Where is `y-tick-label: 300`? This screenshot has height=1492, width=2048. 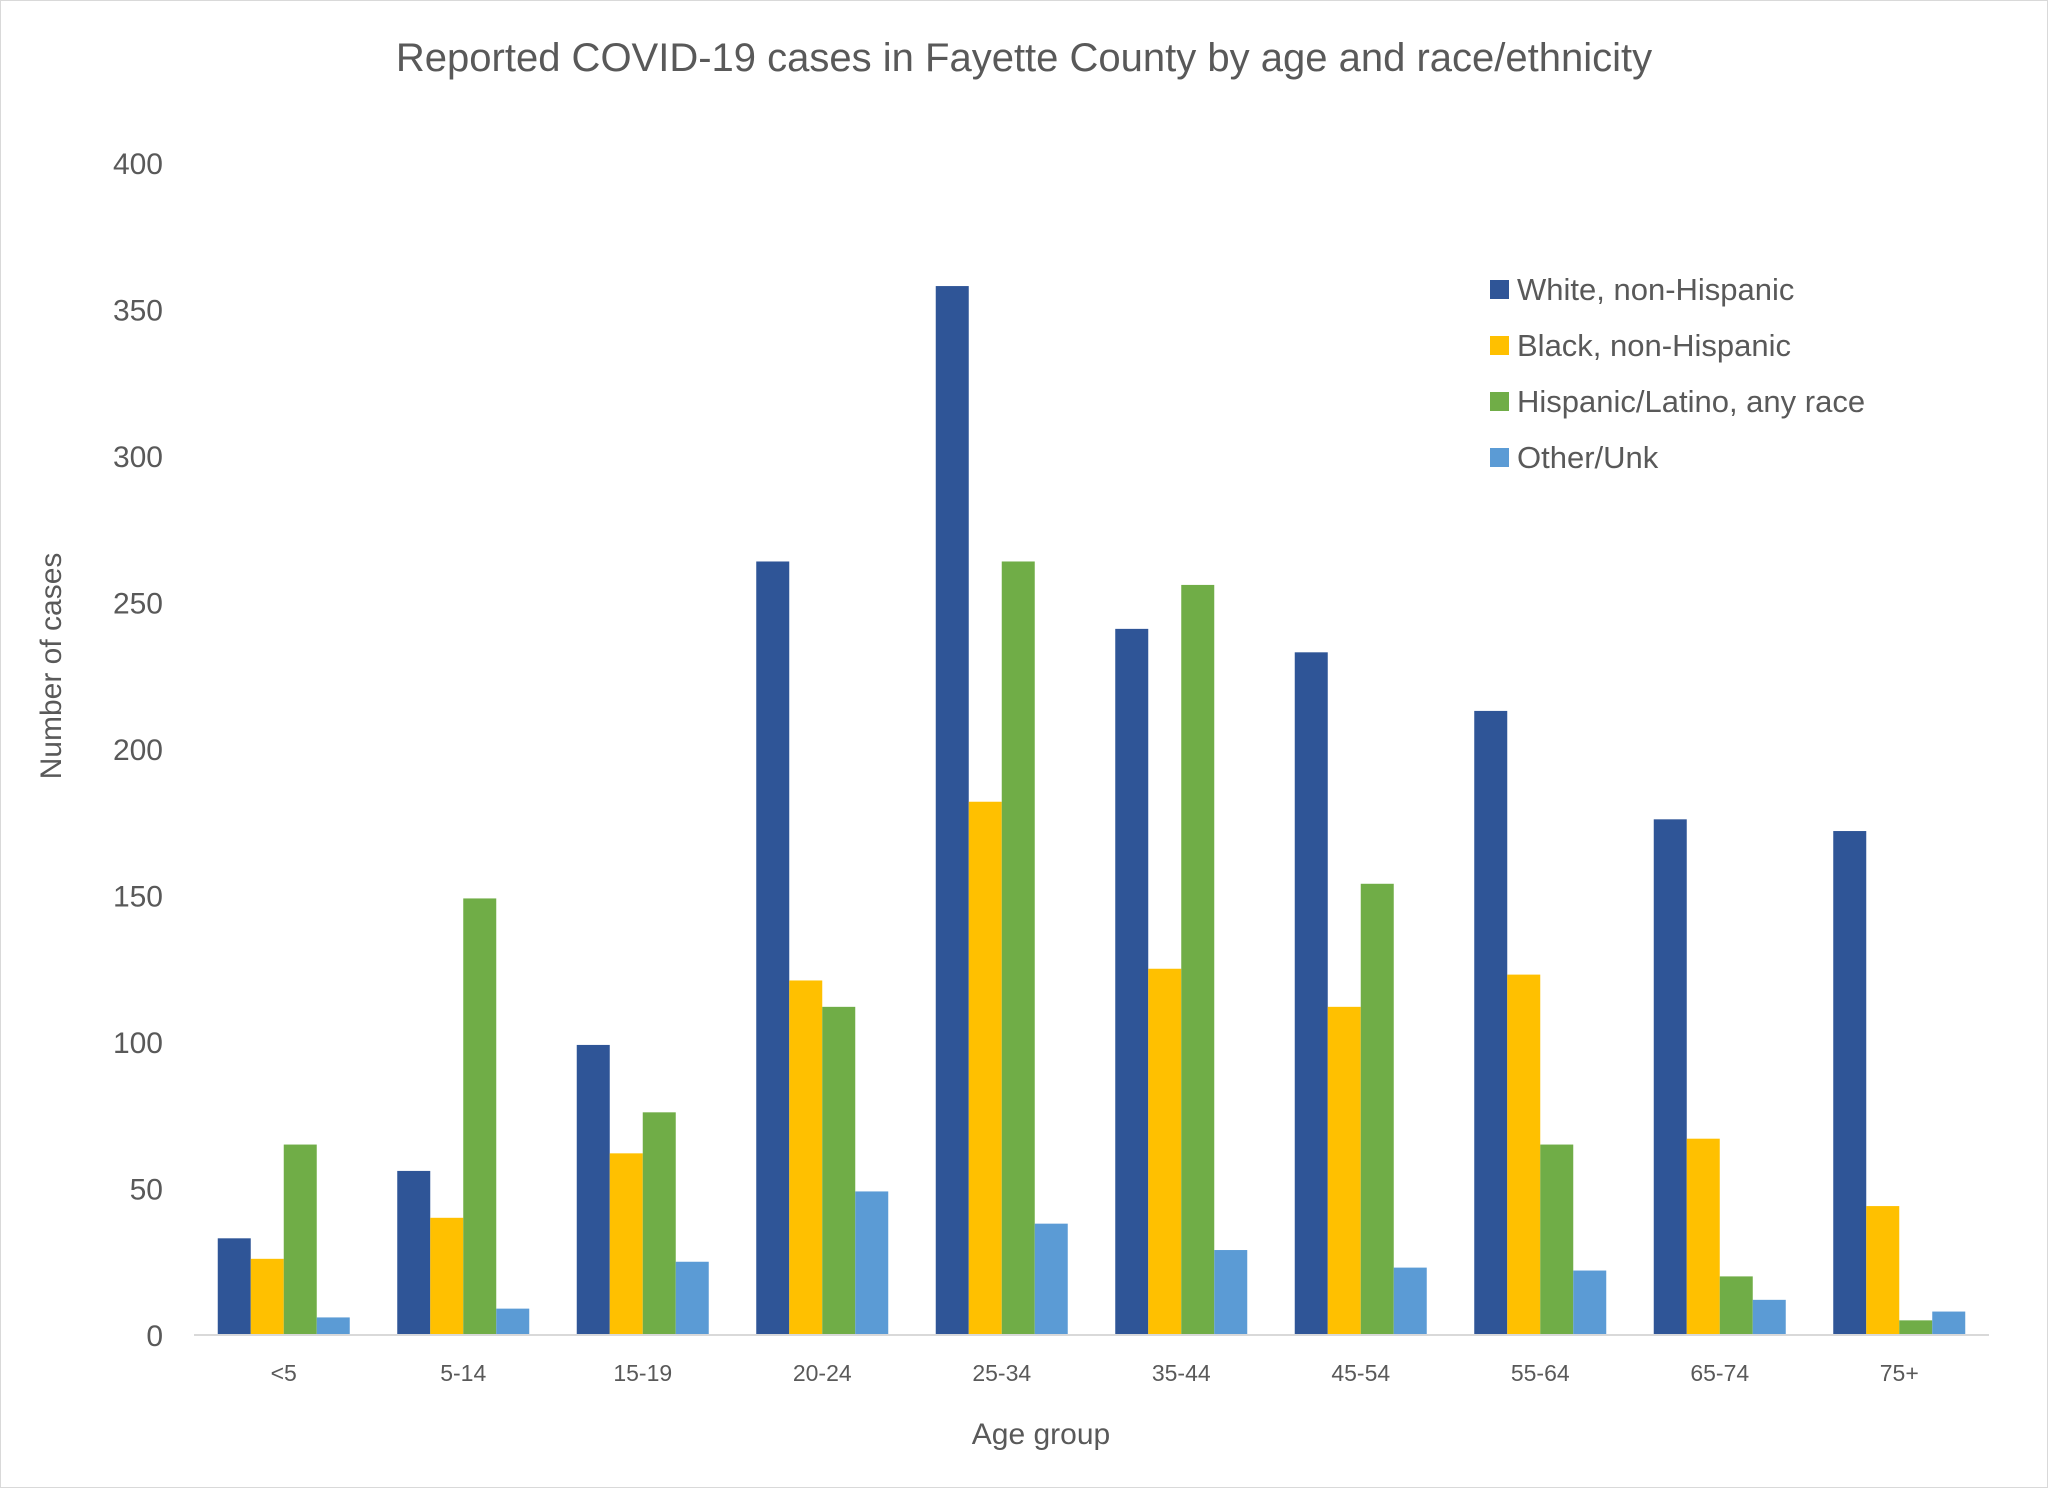 y-tick-label: 300 is located at coordinates (138, 457).